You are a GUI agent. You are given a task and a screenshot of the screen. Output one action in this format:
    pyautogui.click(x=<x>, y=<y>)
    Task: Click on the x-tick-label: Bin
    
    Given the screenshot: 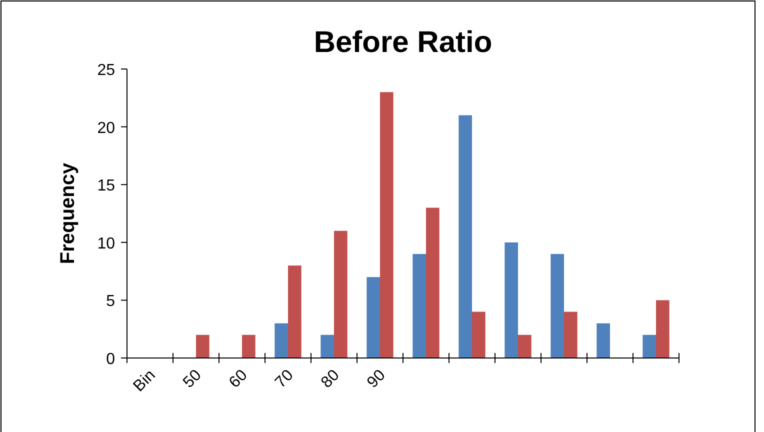 What is the action you would take?
    pyautogui.click(x=144, y=381)
    